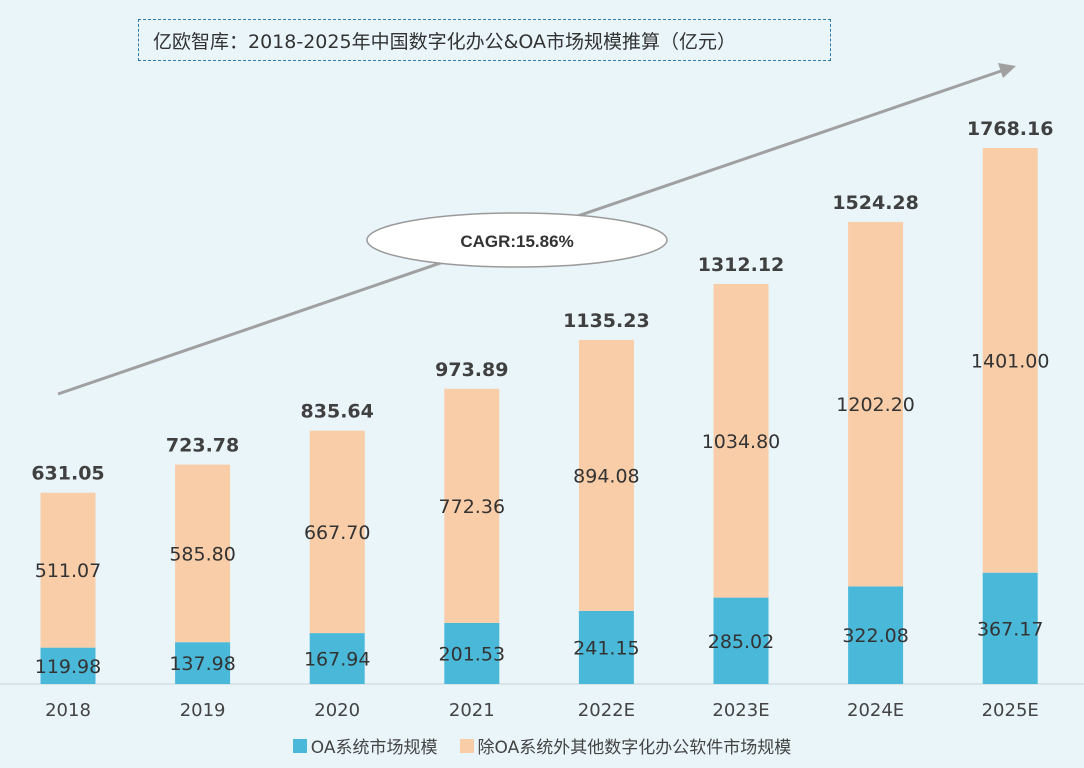 This screenshot has height=768, width=1084. I want to click on value-label-other-2019: 585.80, so click(202, 554).